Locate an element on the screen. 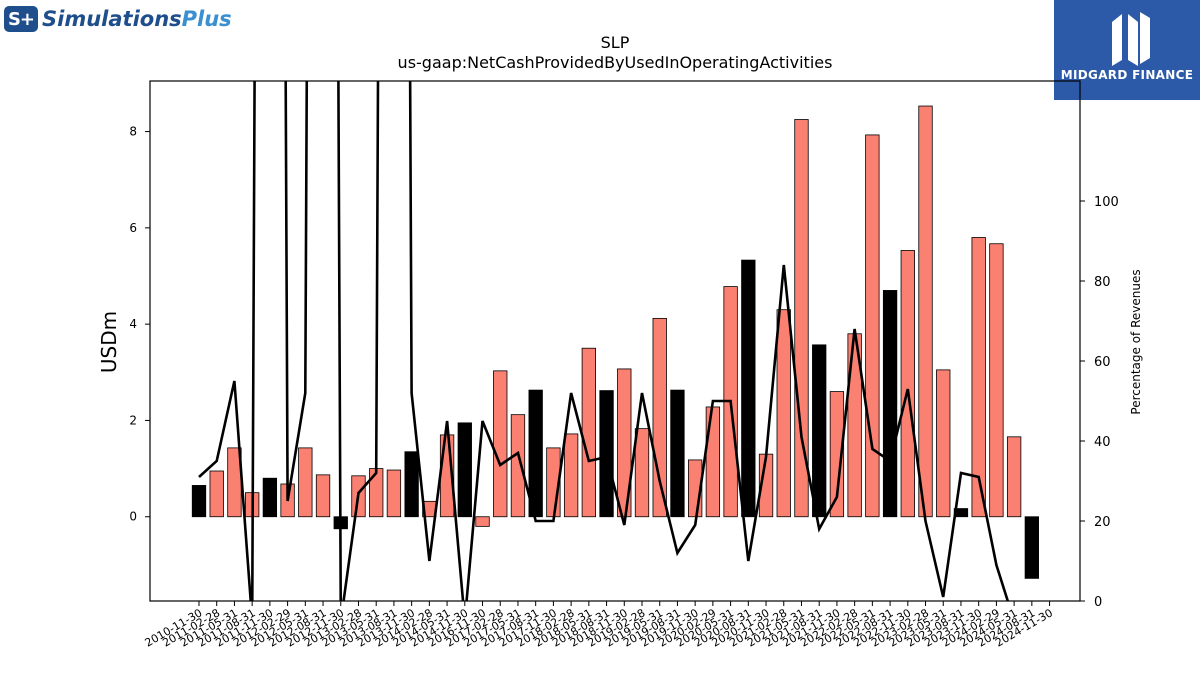  y-tick-label: 4 is located at coordinates (133, 324).